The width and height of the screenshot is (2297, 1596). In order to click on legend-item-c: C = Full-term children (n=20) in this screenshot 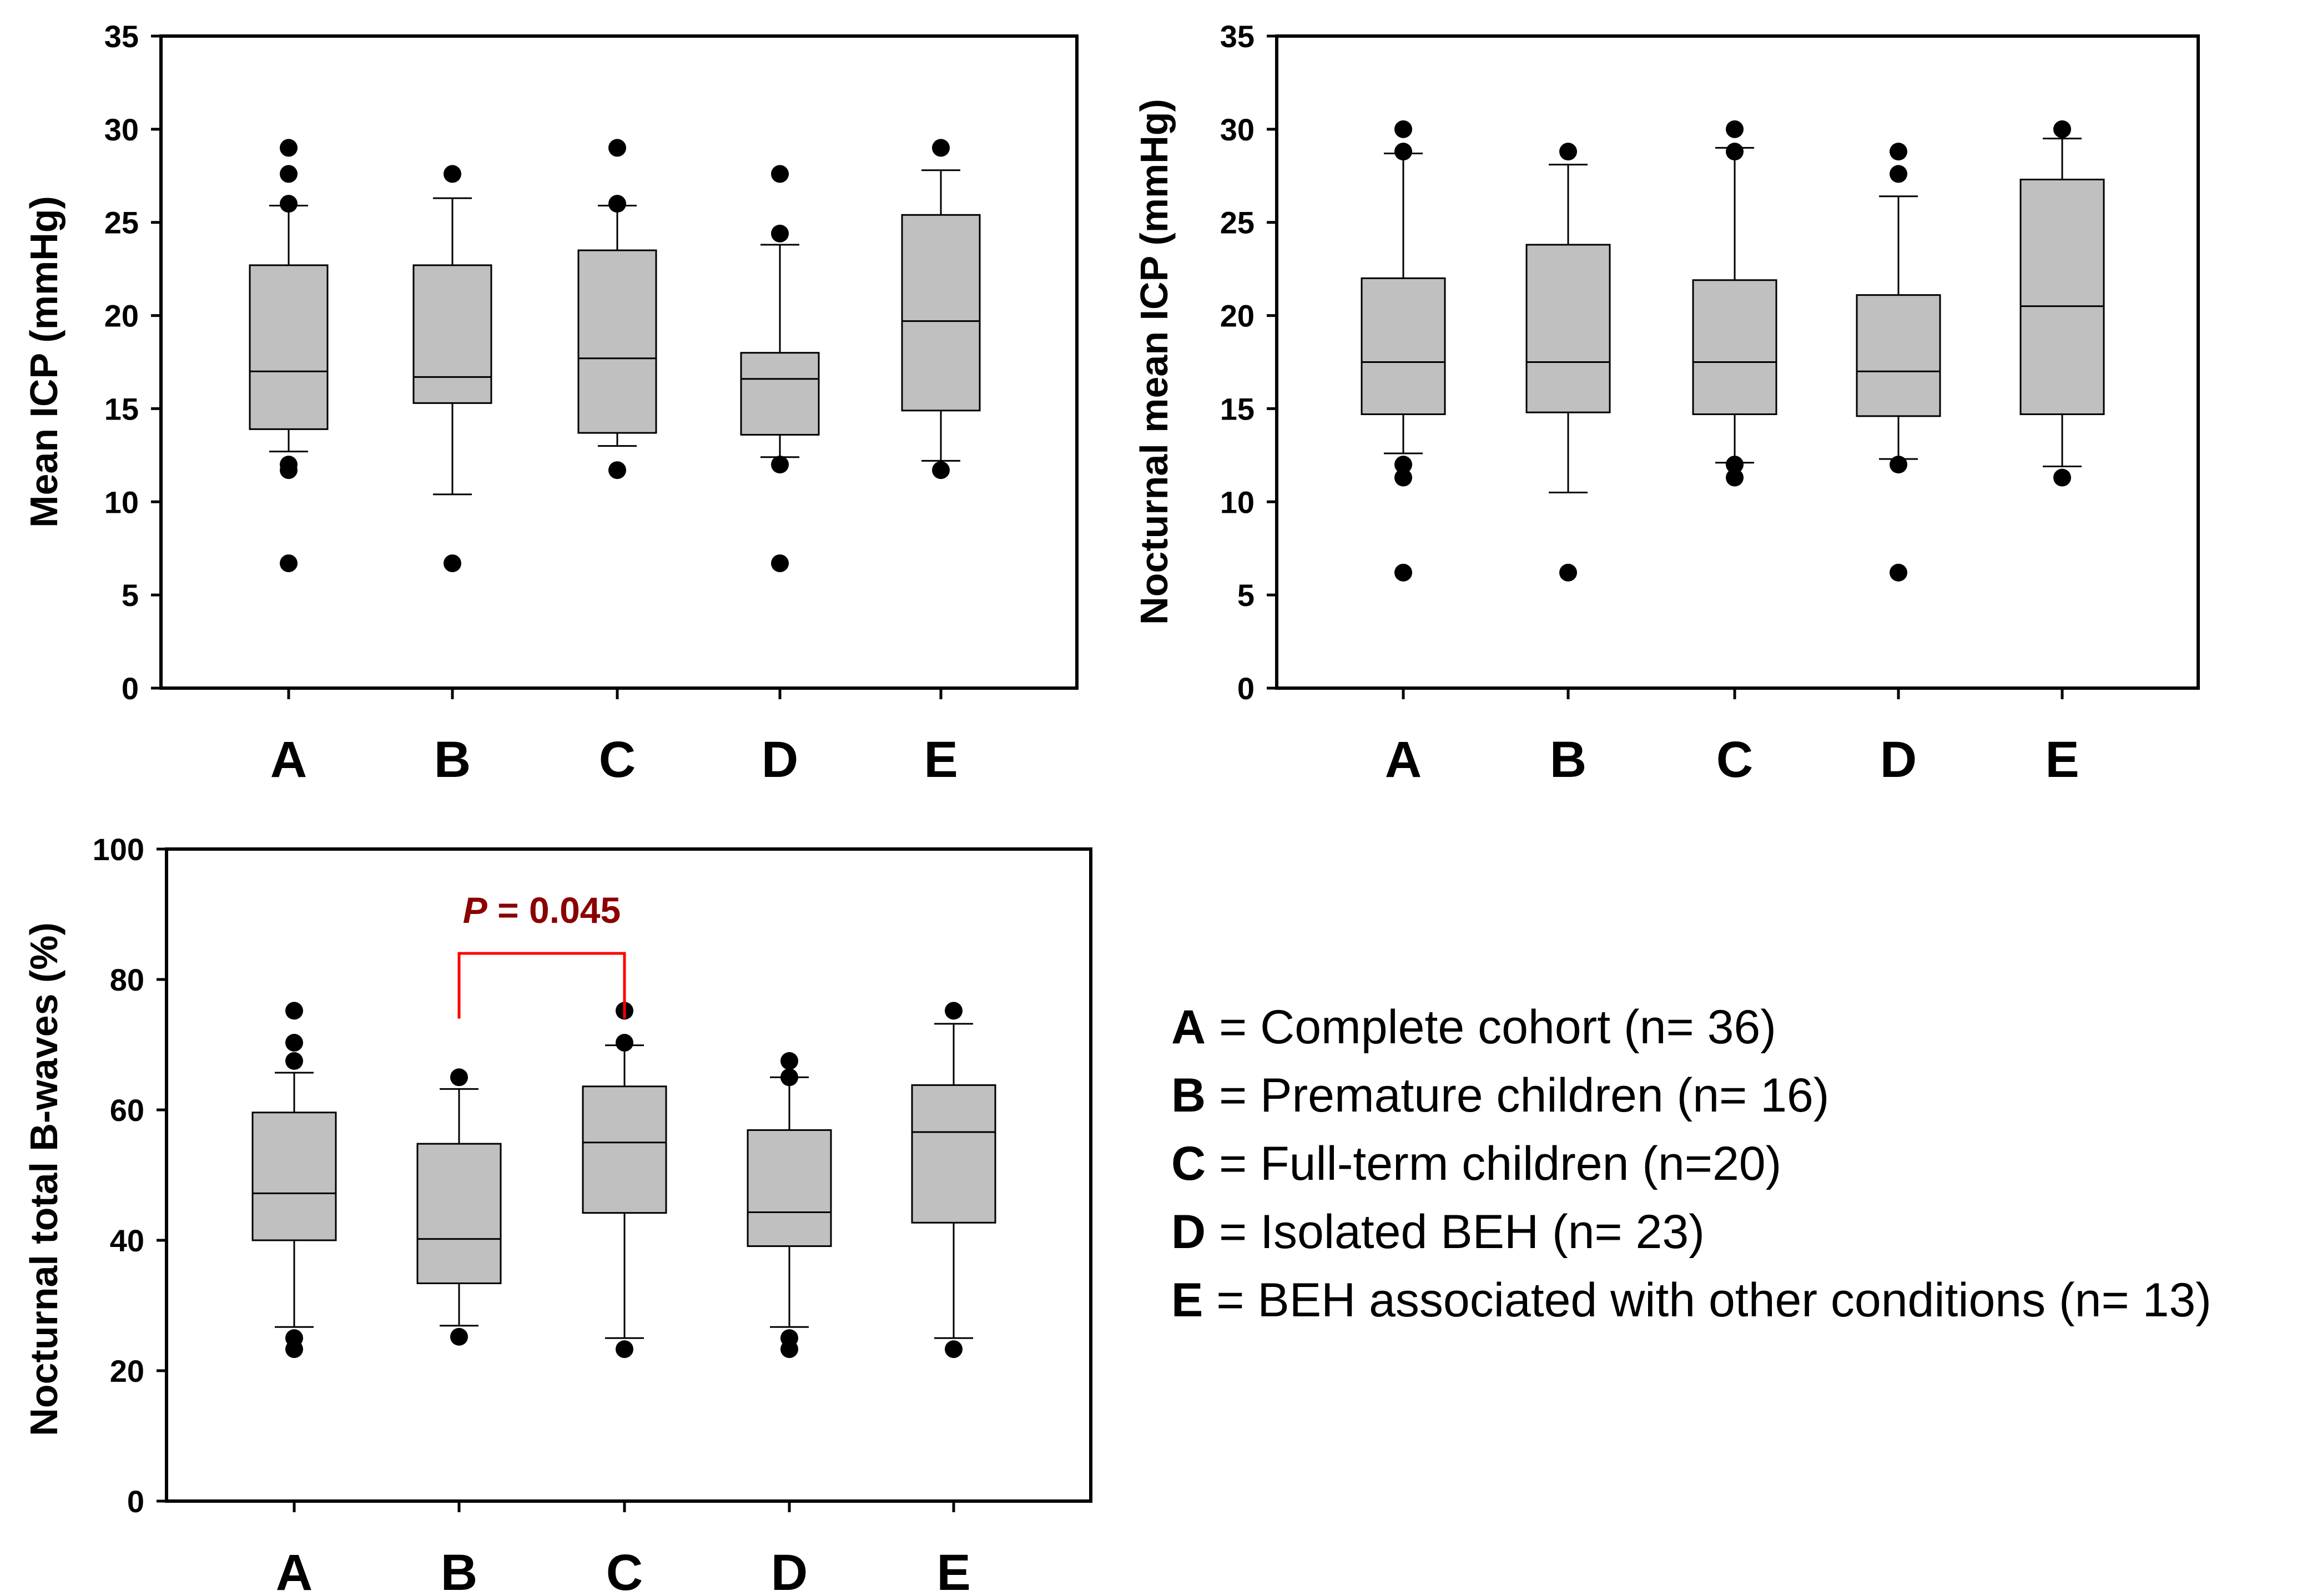, I will do `click(1476, 1163)`.